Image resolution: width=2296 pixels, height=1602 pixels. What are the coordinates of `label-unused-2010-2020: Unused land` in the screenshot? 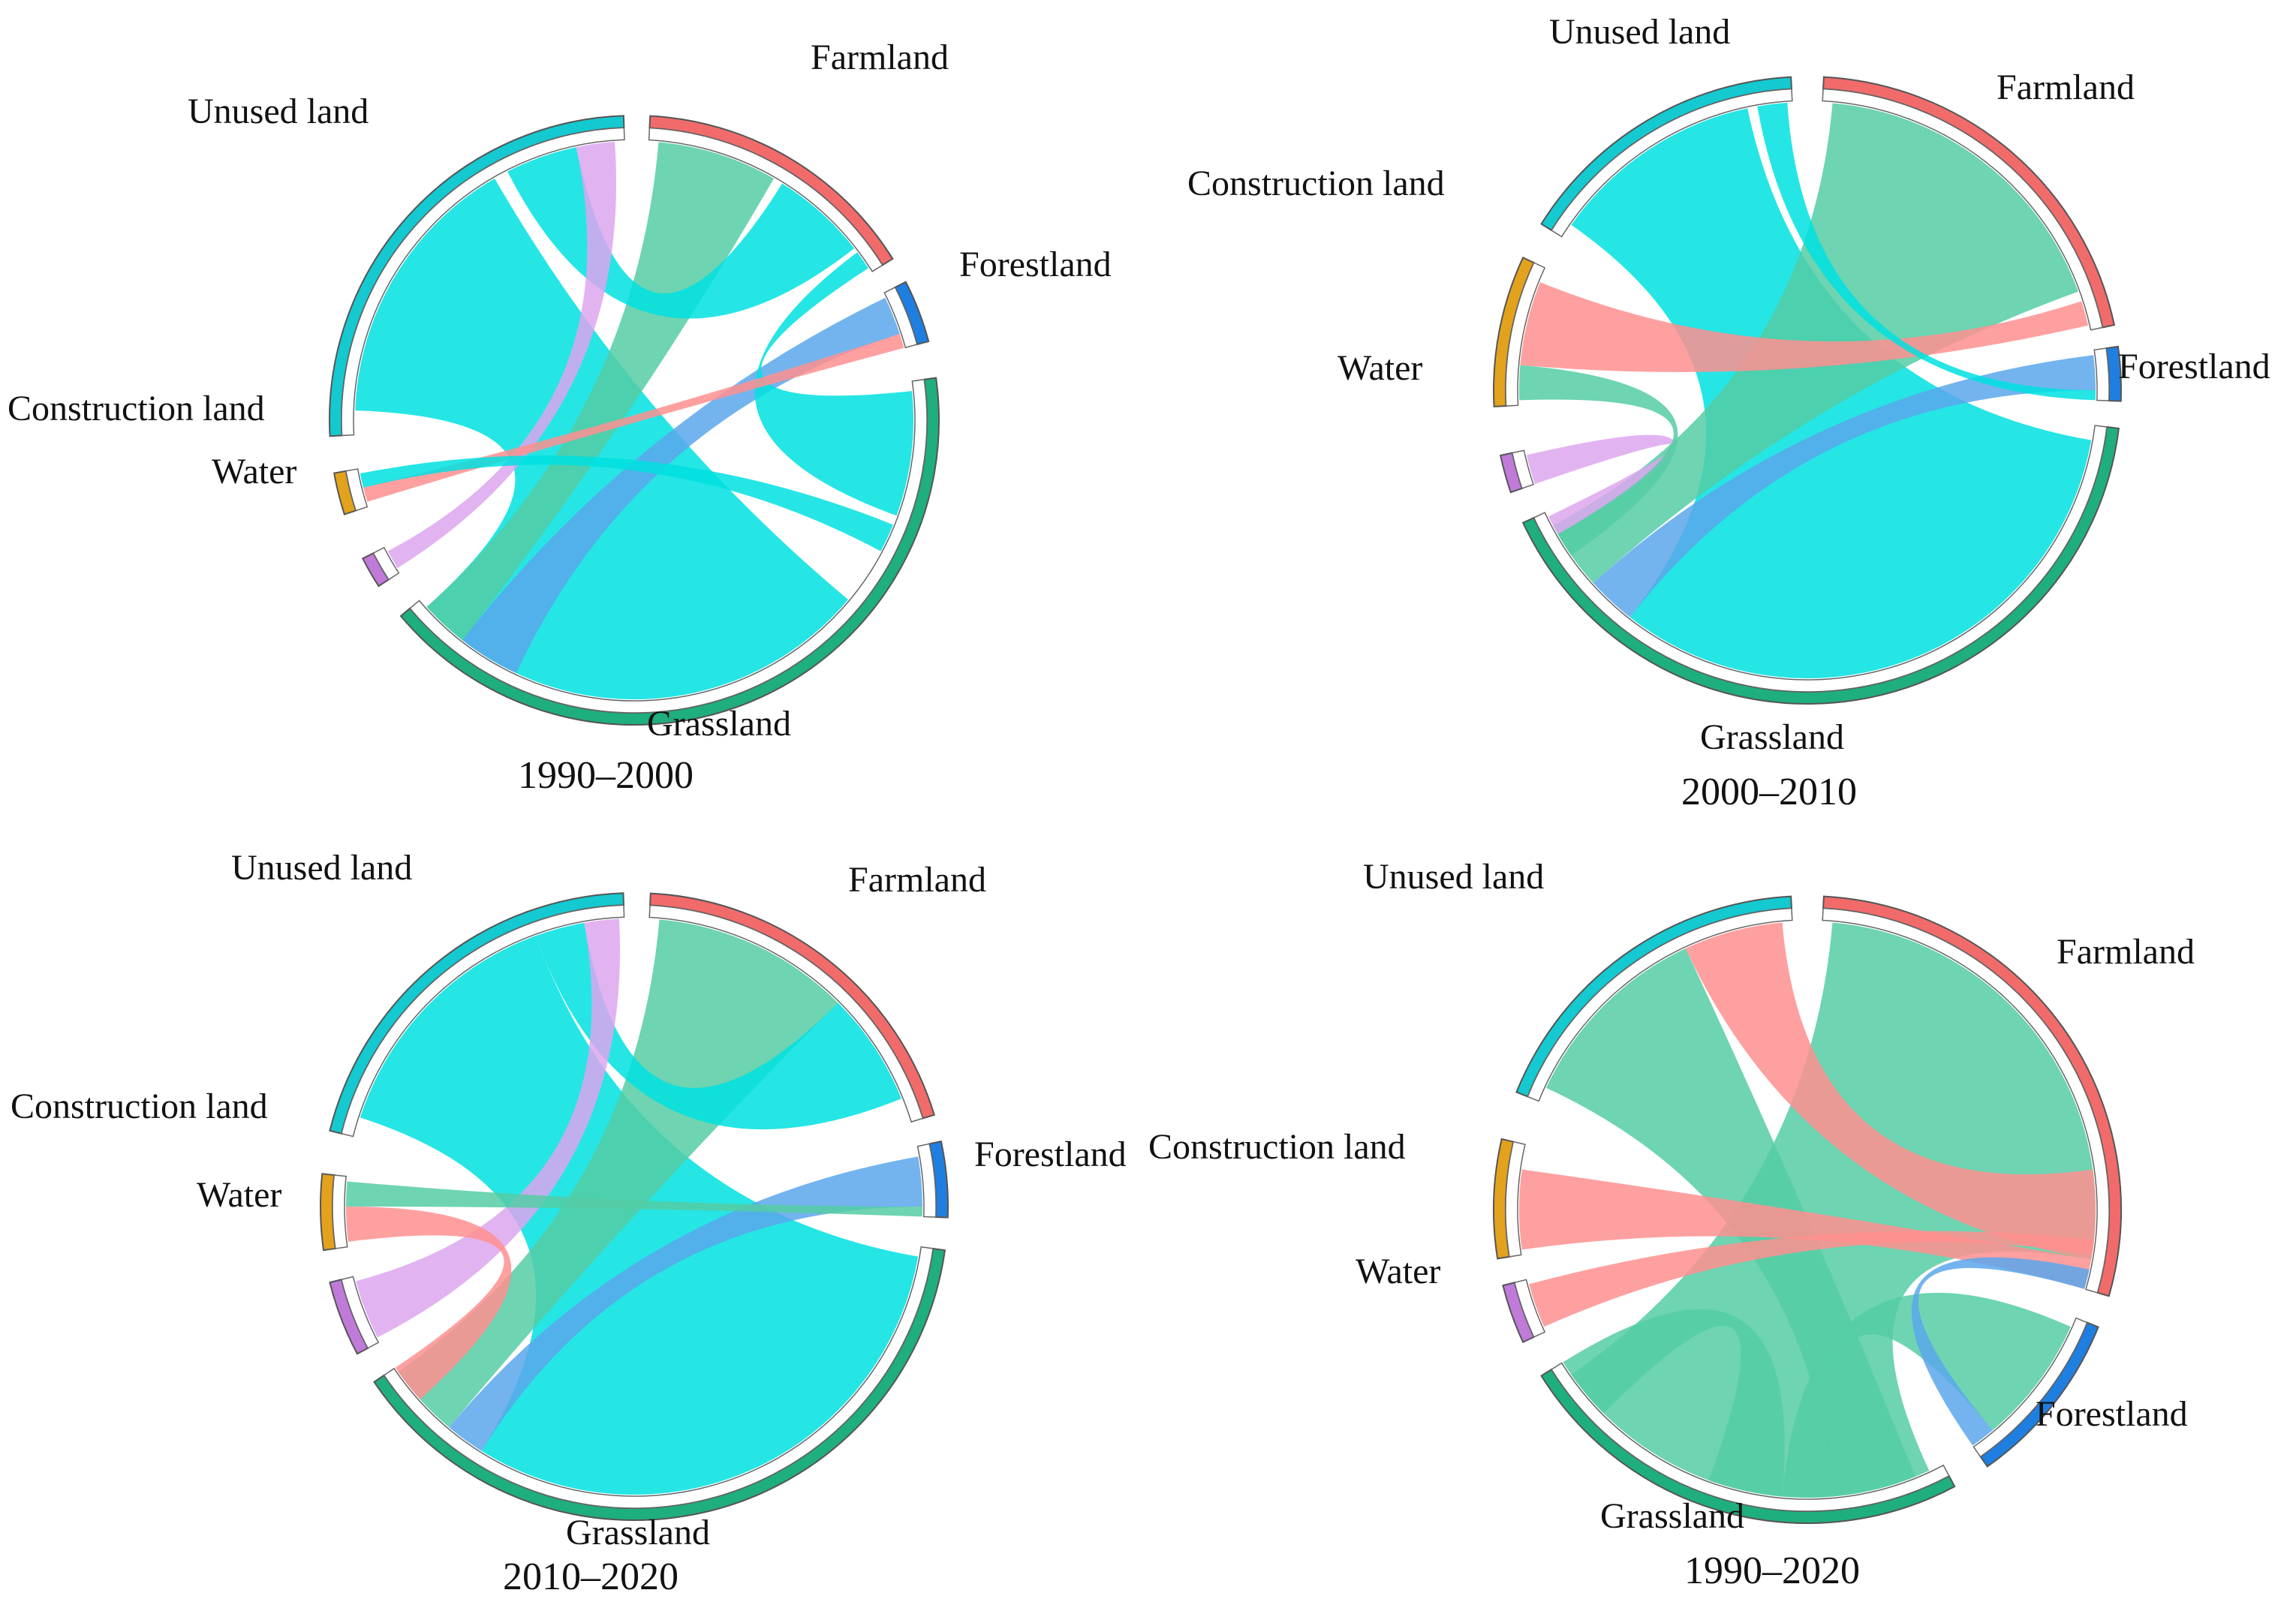 It's located at (321, 868).